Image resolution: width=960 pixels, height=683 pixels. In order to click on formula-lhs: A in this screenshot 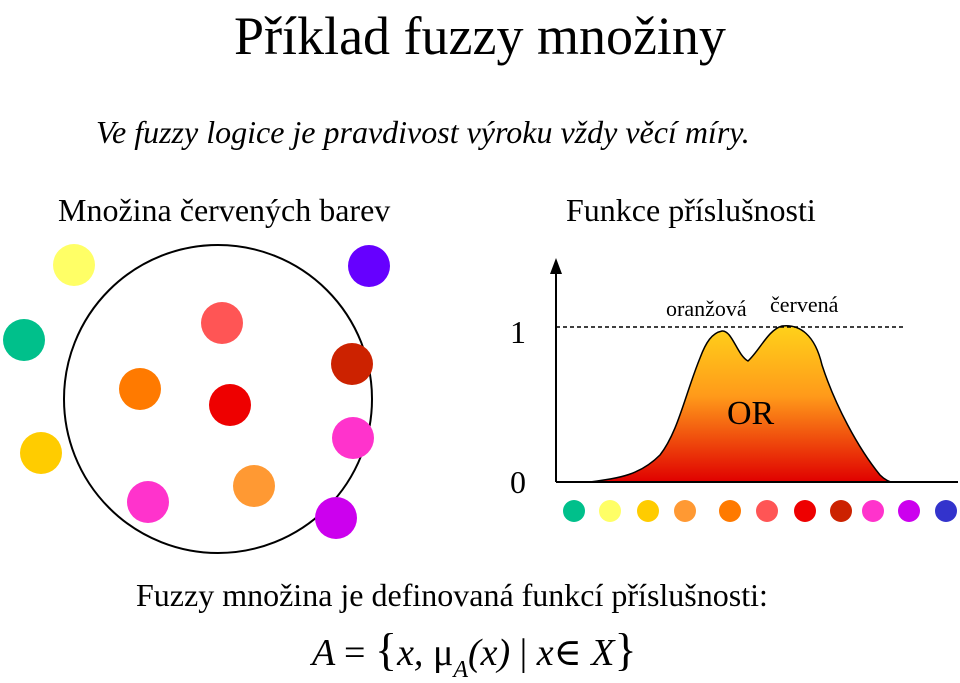, I will do `click(323, 653)`.